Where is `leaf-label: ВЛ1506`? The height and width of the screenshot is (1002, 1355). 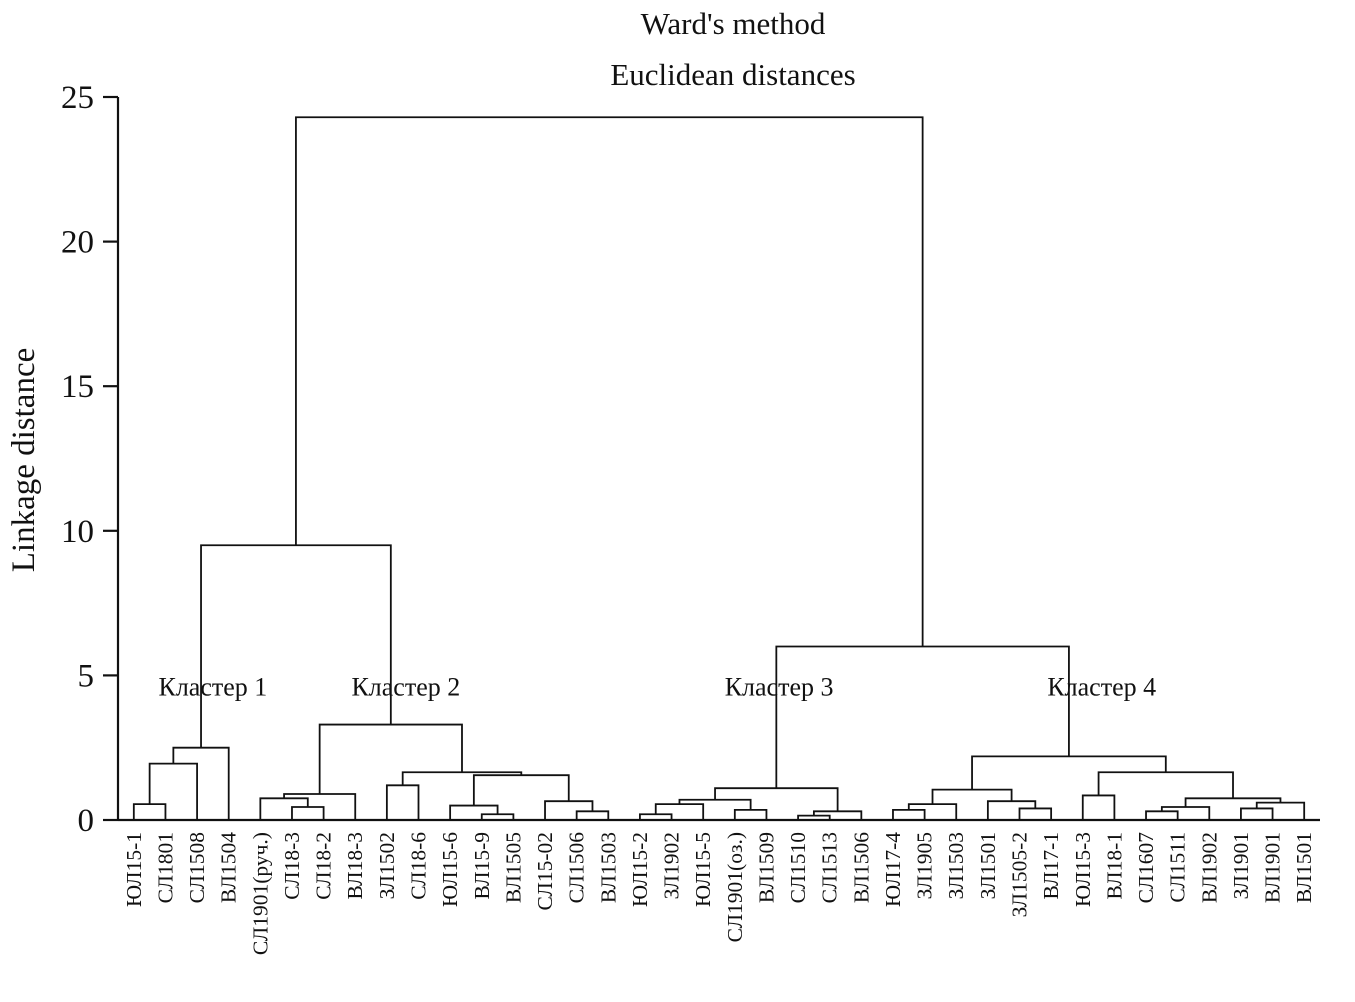
leaf-label: ВЛ1506 is located at coordinates (861, 867).